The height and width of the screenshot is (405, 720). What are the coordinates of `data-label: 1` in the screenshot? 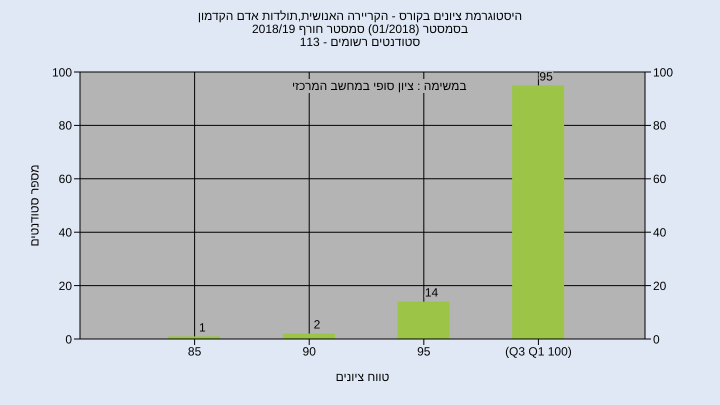 It's located at (202, 327).